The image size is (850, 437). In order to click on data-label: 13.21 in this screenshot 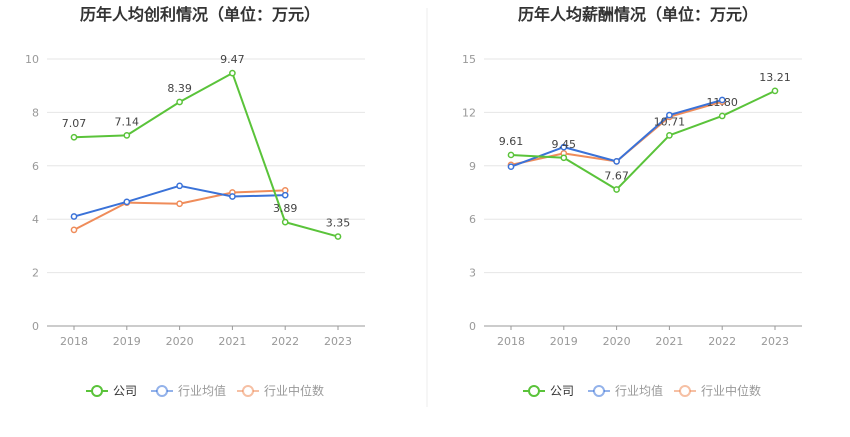, I will do `click(775, 77)`.